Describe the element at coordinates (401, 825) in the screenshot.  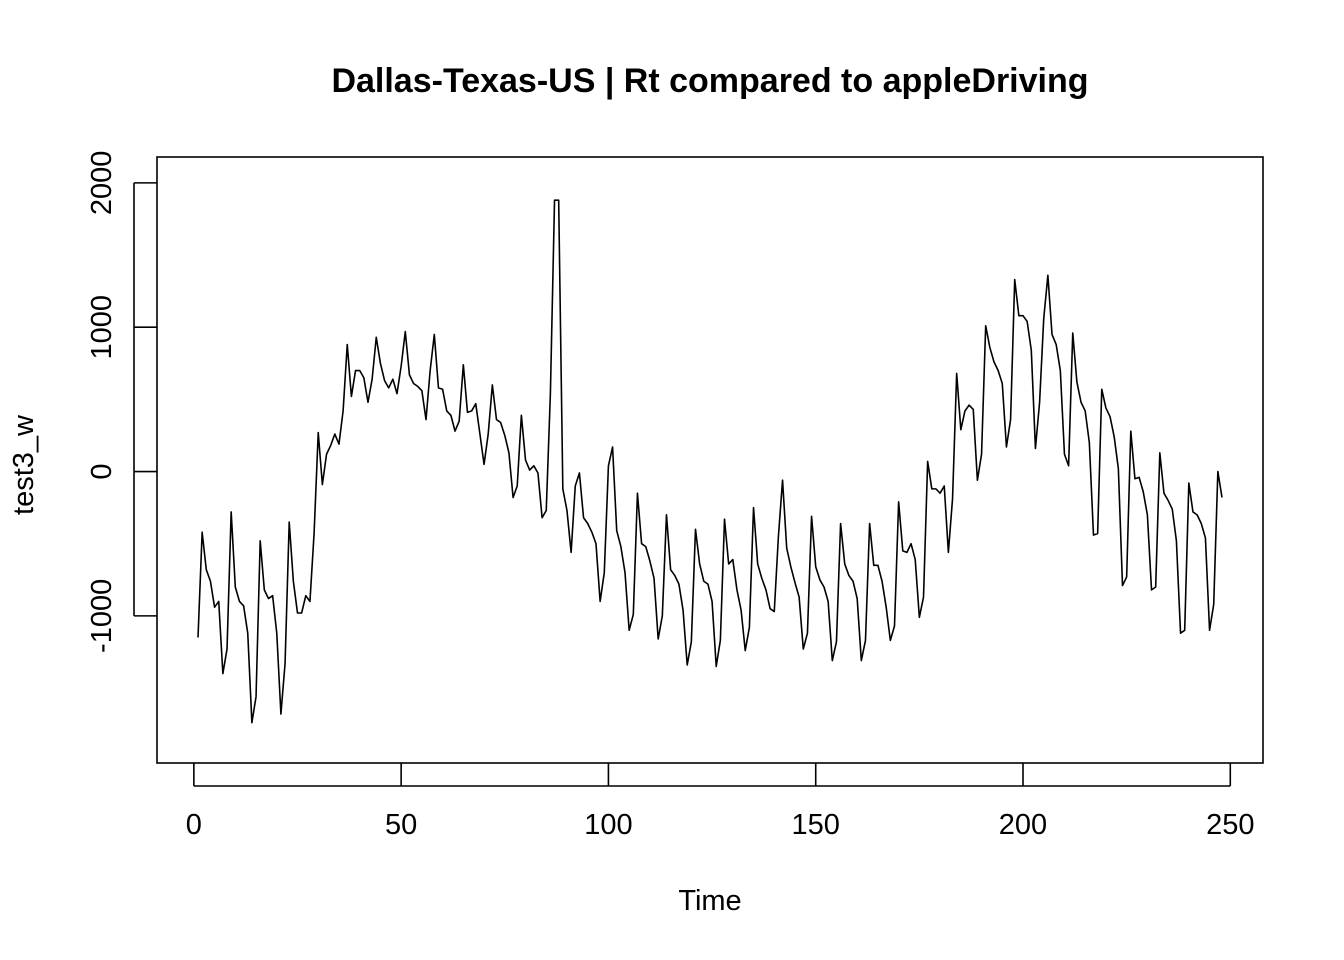
I see `x-tick-label: 50` at that location.